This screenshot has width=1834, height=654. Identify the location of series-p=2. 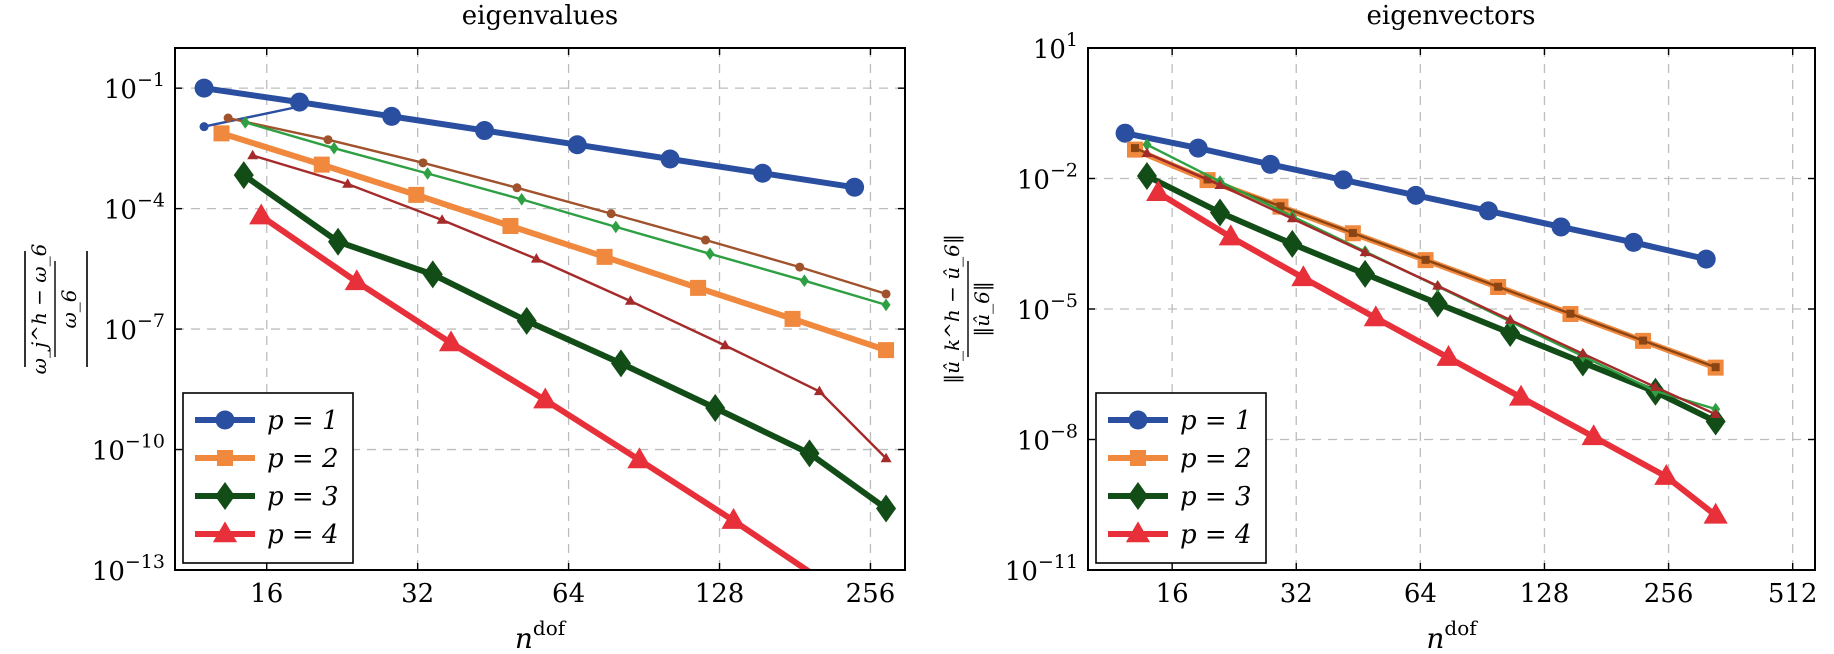
(554, 242).